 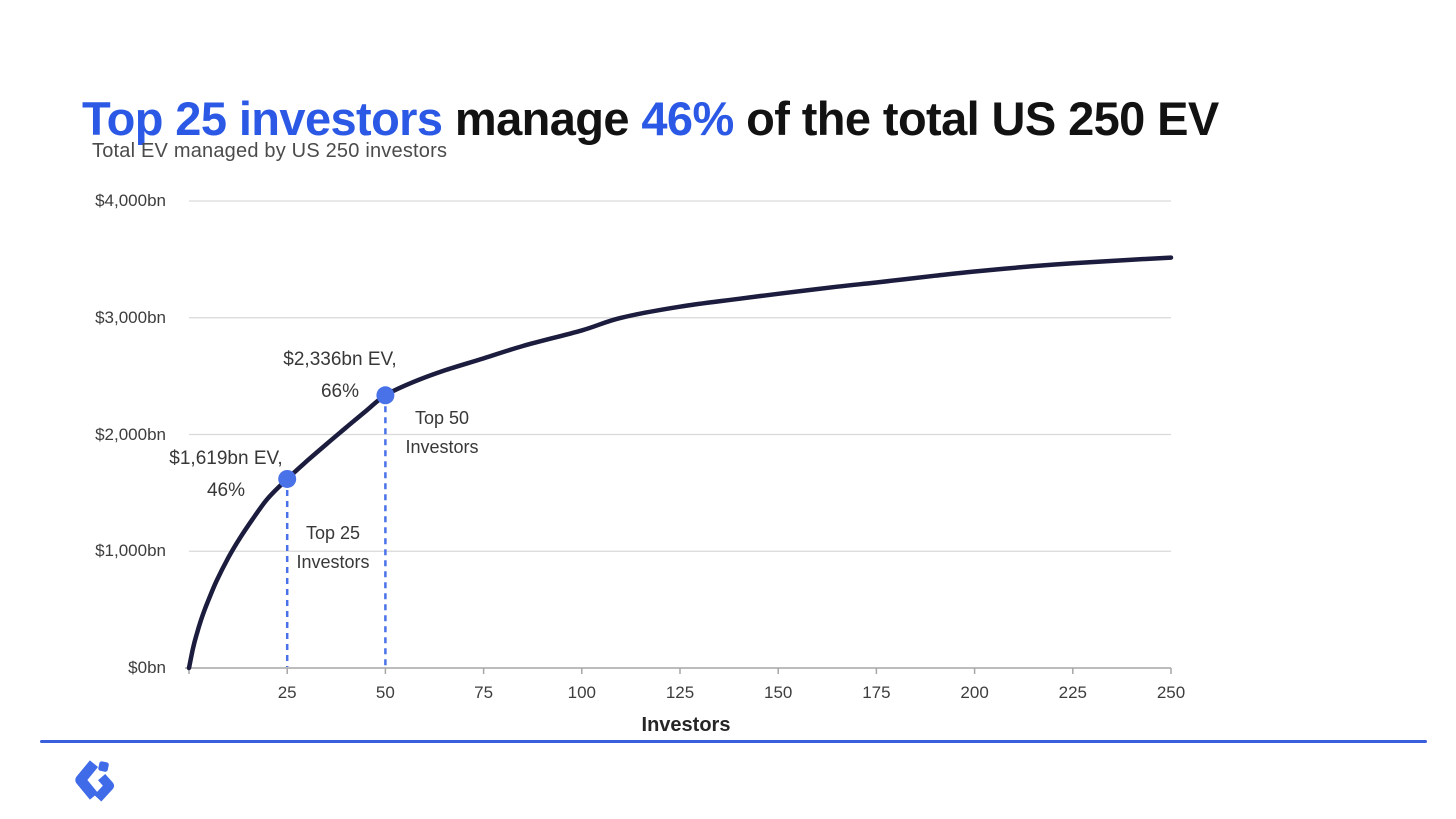 I want to click on title-segment: of the total US 250 EV, so click(x=976, y=119).